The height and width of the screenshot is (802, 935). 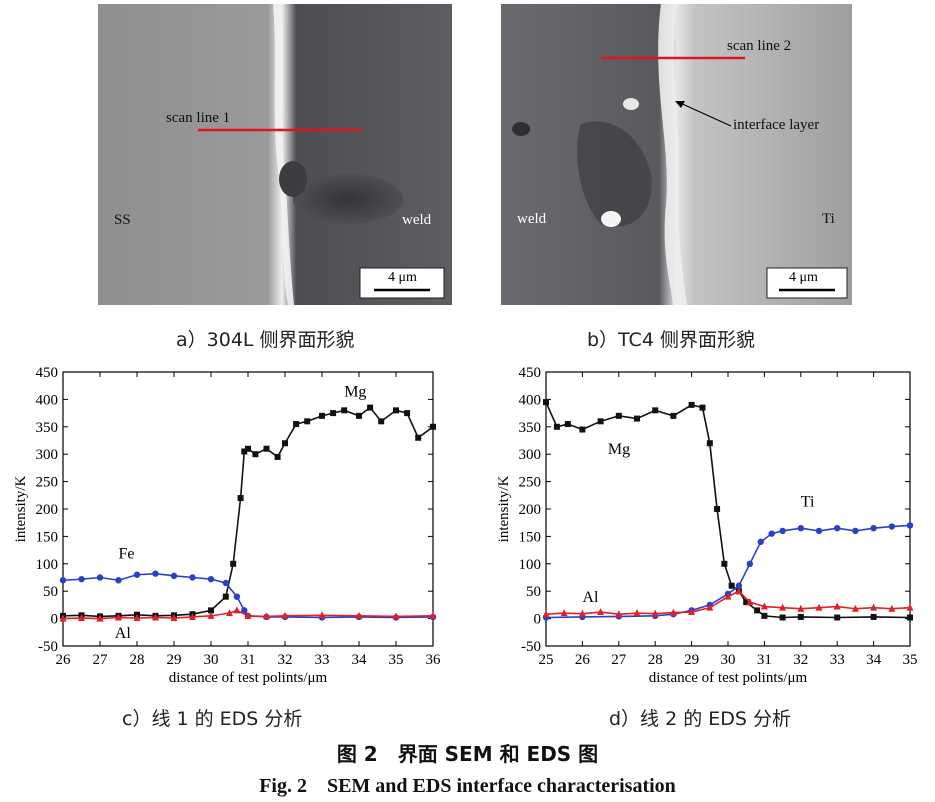 I want to click on x-axis-label: distance of test polints/μm, so click(x=728, y=678).